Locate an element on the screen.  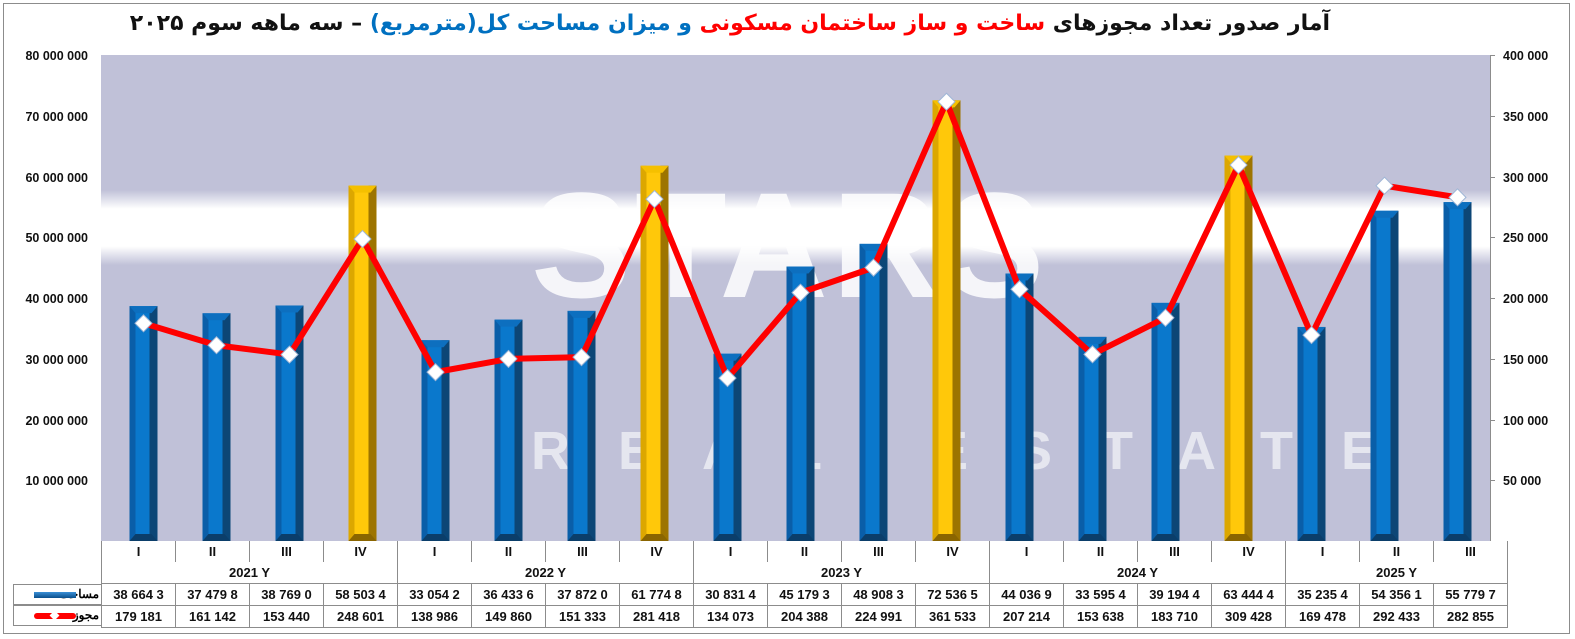
y-left-tick-label: 80 000 000 is located at coordinates (56, 56).